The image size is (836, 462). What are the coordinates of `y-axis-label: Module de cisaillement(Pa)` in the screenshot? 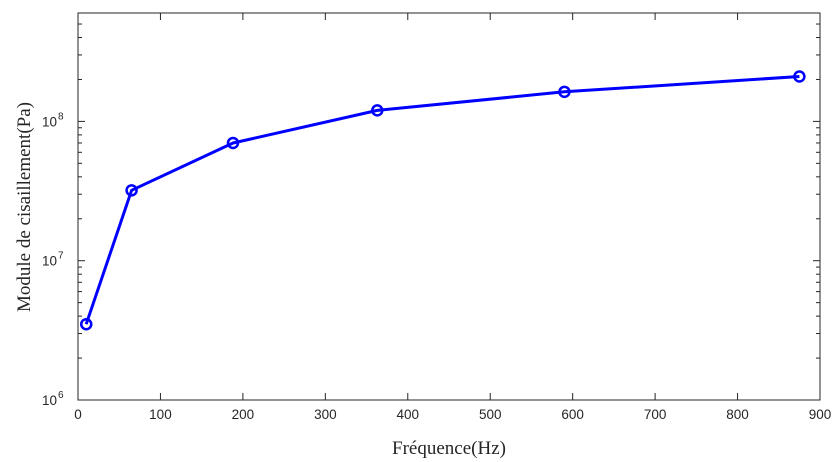 It's located at (24, 207).